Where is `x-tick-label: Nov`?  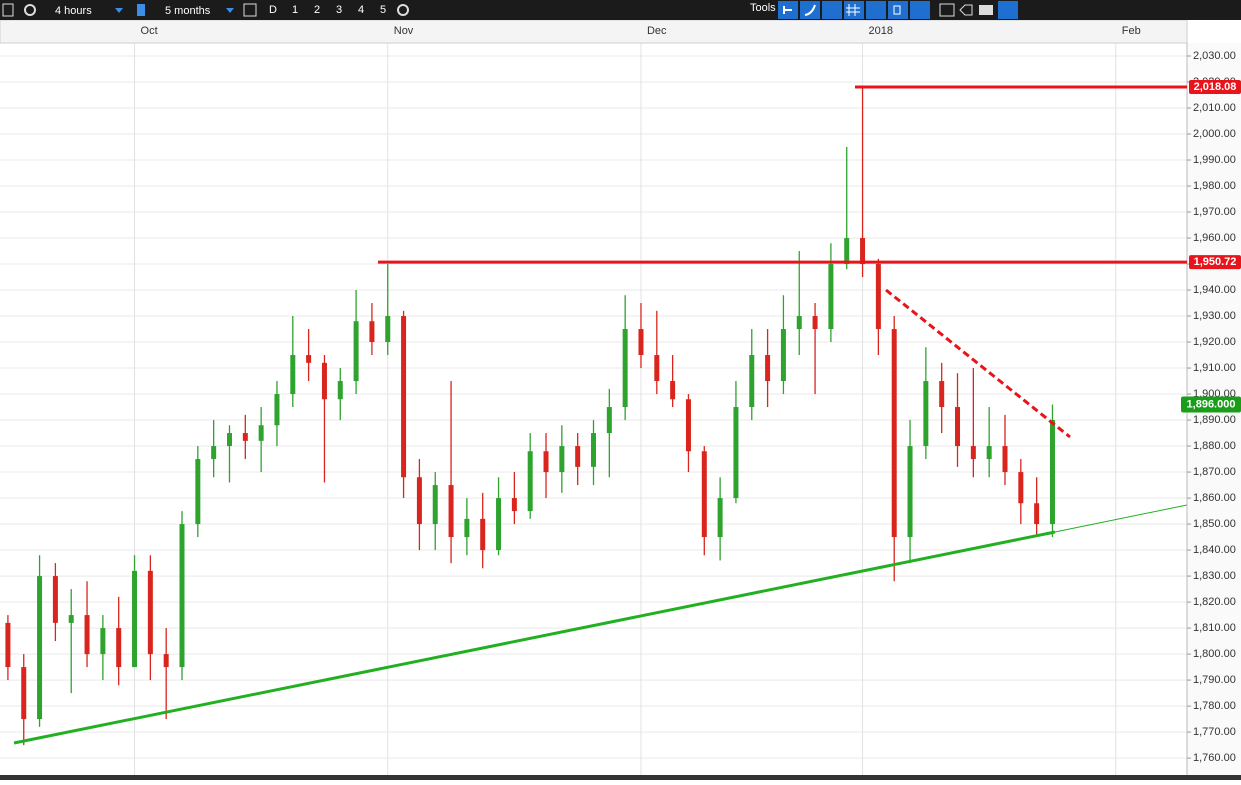
x-tick-label: Nov is located at coordinates (404, 31).